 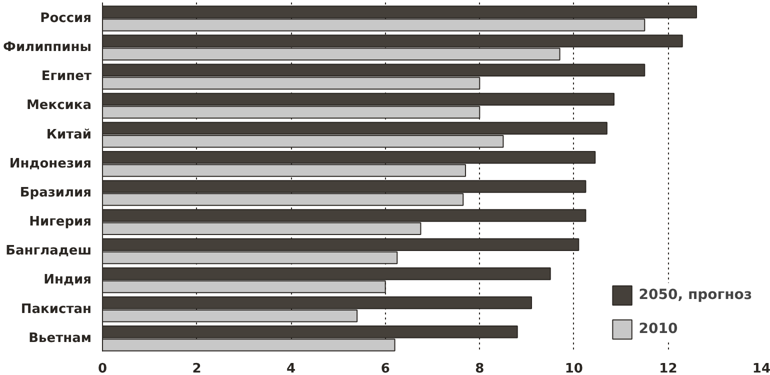 I want to click on x-tick-label: 4, so click(x=291, y=368).